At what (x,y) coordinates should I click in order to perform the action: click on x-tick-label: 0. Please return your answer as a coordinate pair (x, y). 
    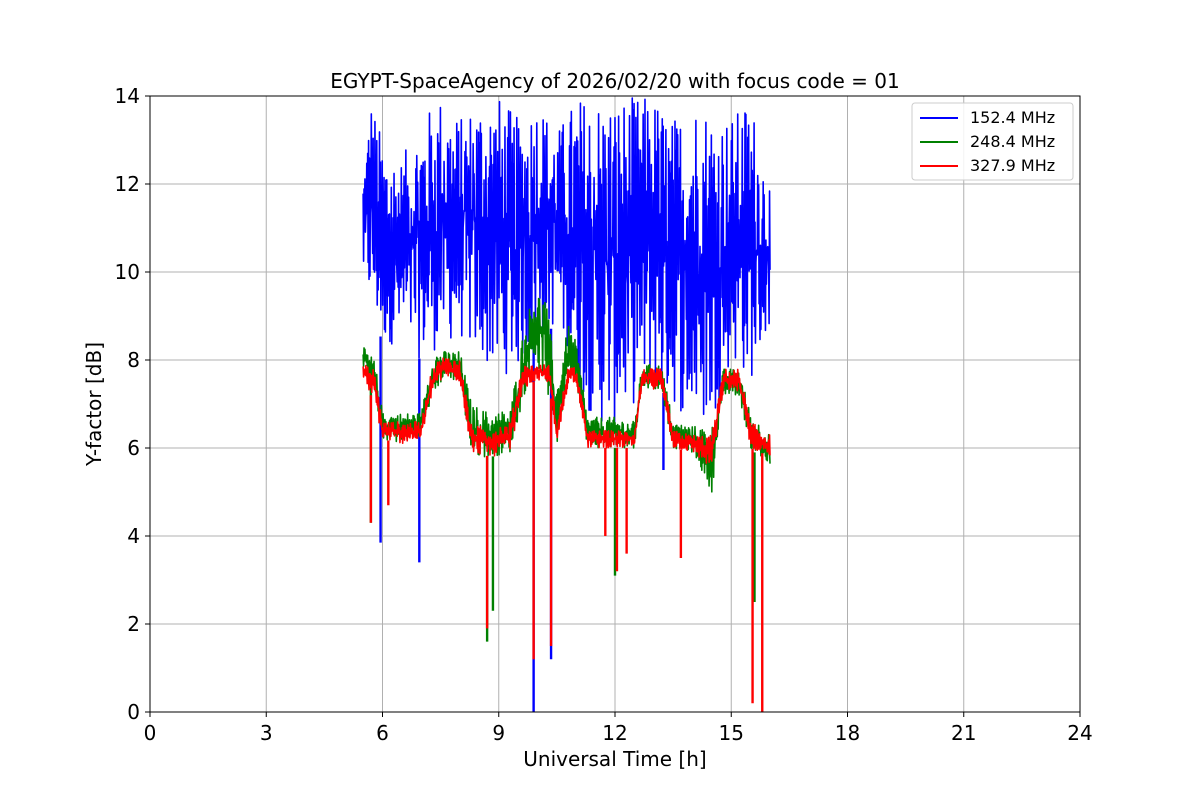
    Looking at the image, I should click on (150, 733).